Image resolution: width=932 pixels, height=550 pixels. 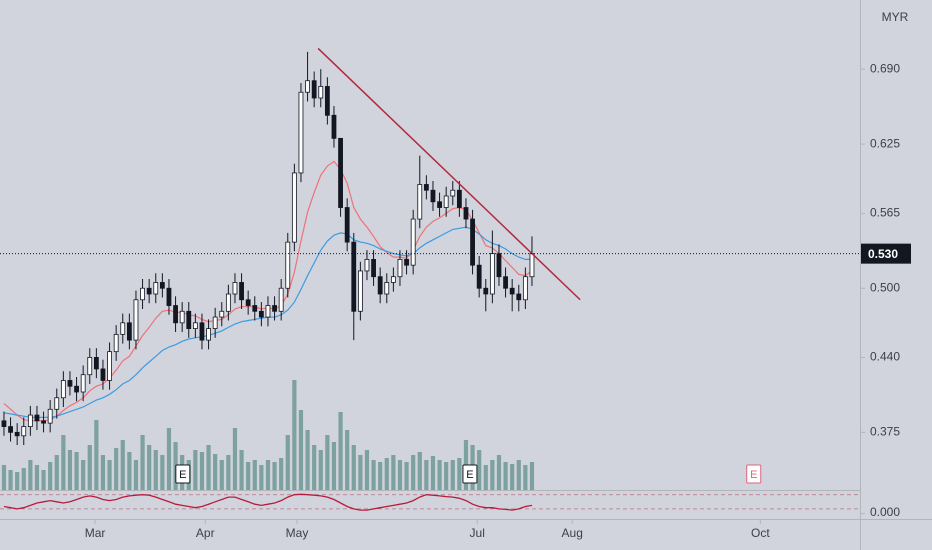 What do you see at coordinates (95, 533) in the screenshot?
I see `x-tick-label: Mar` at bounding box center [95, 533].